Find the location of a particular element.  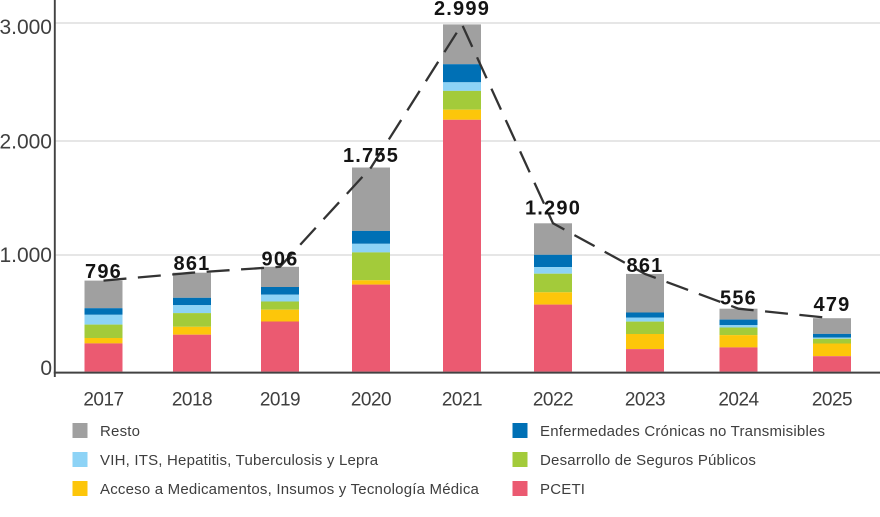

svg-text: 2017 is located at coordinates (103, 400).